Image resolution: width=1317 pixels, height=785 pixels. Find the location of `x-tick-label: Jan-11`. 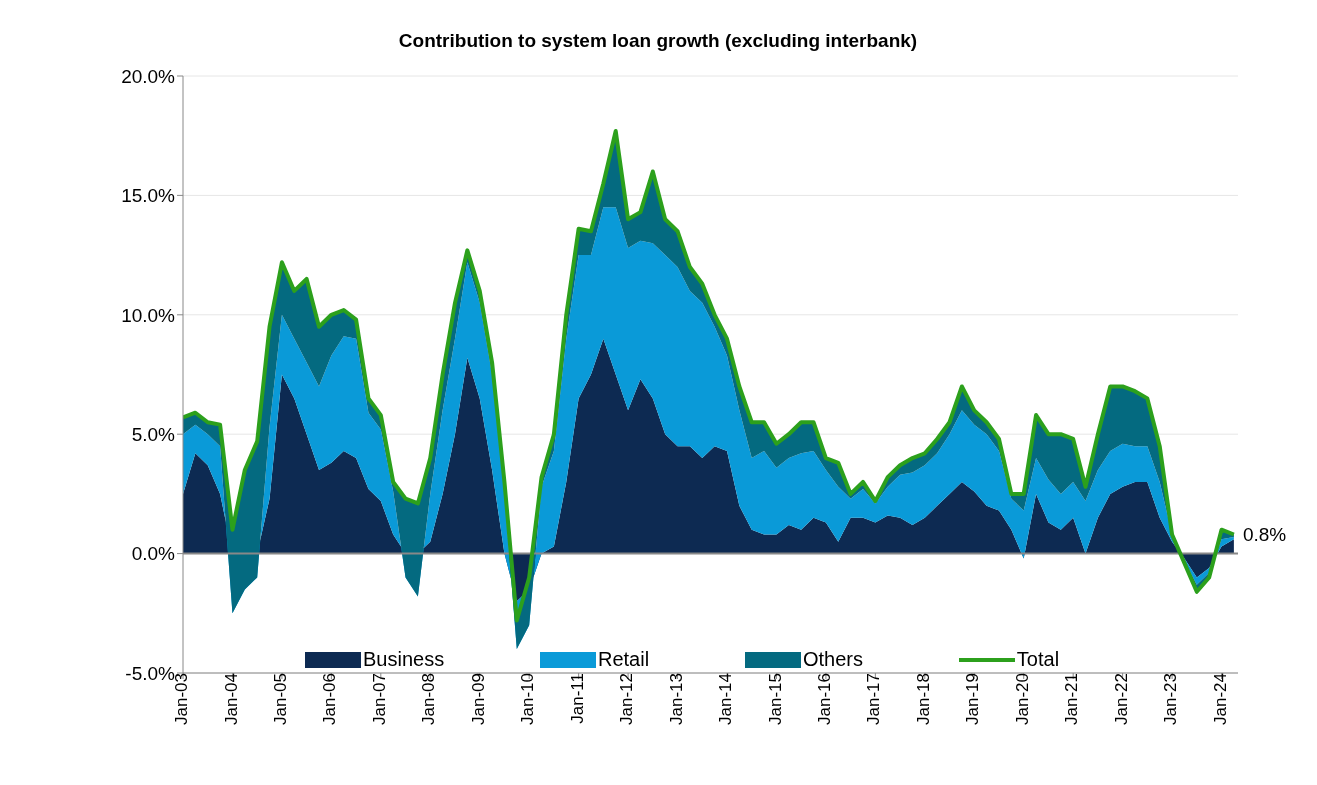

x-tick-label: Jan-11 is located at coordinates (577, 698).